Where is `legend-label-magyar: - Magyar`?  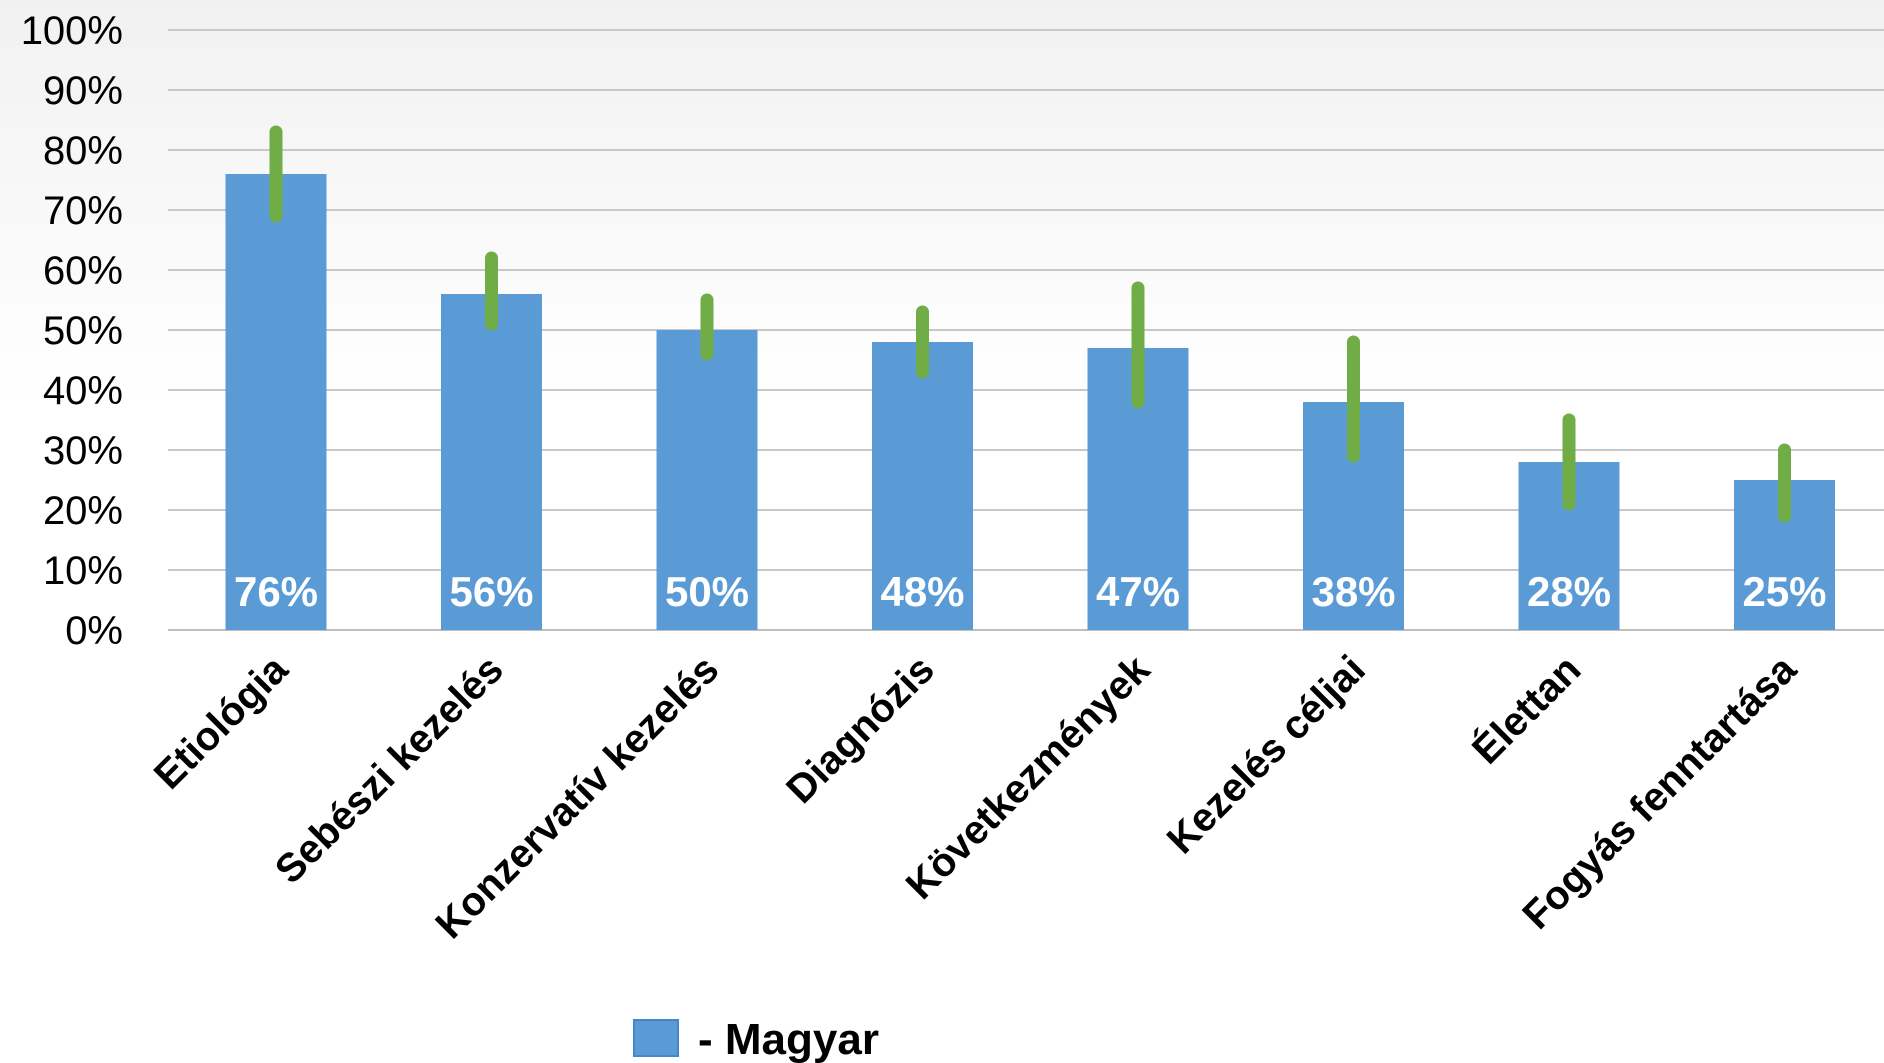 legend-label-magyar: - Magyar is located at coordinates (788, 1039).